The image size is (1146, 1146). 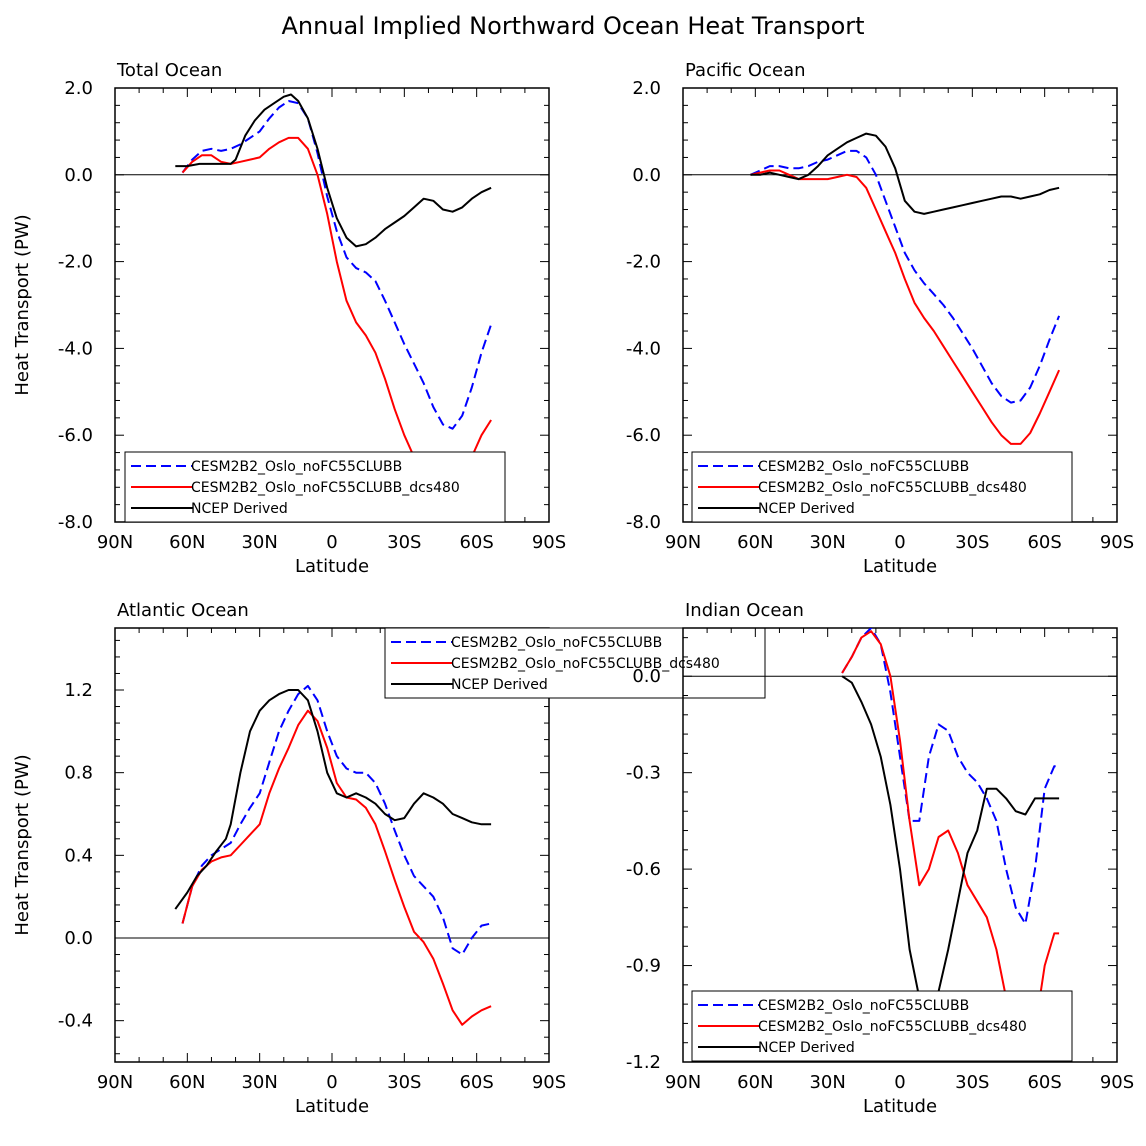 What do you see at coordinates (643, 869) in the screenshot?
I see `y-tick-label: -0.6` at bounding box center [643, 869].